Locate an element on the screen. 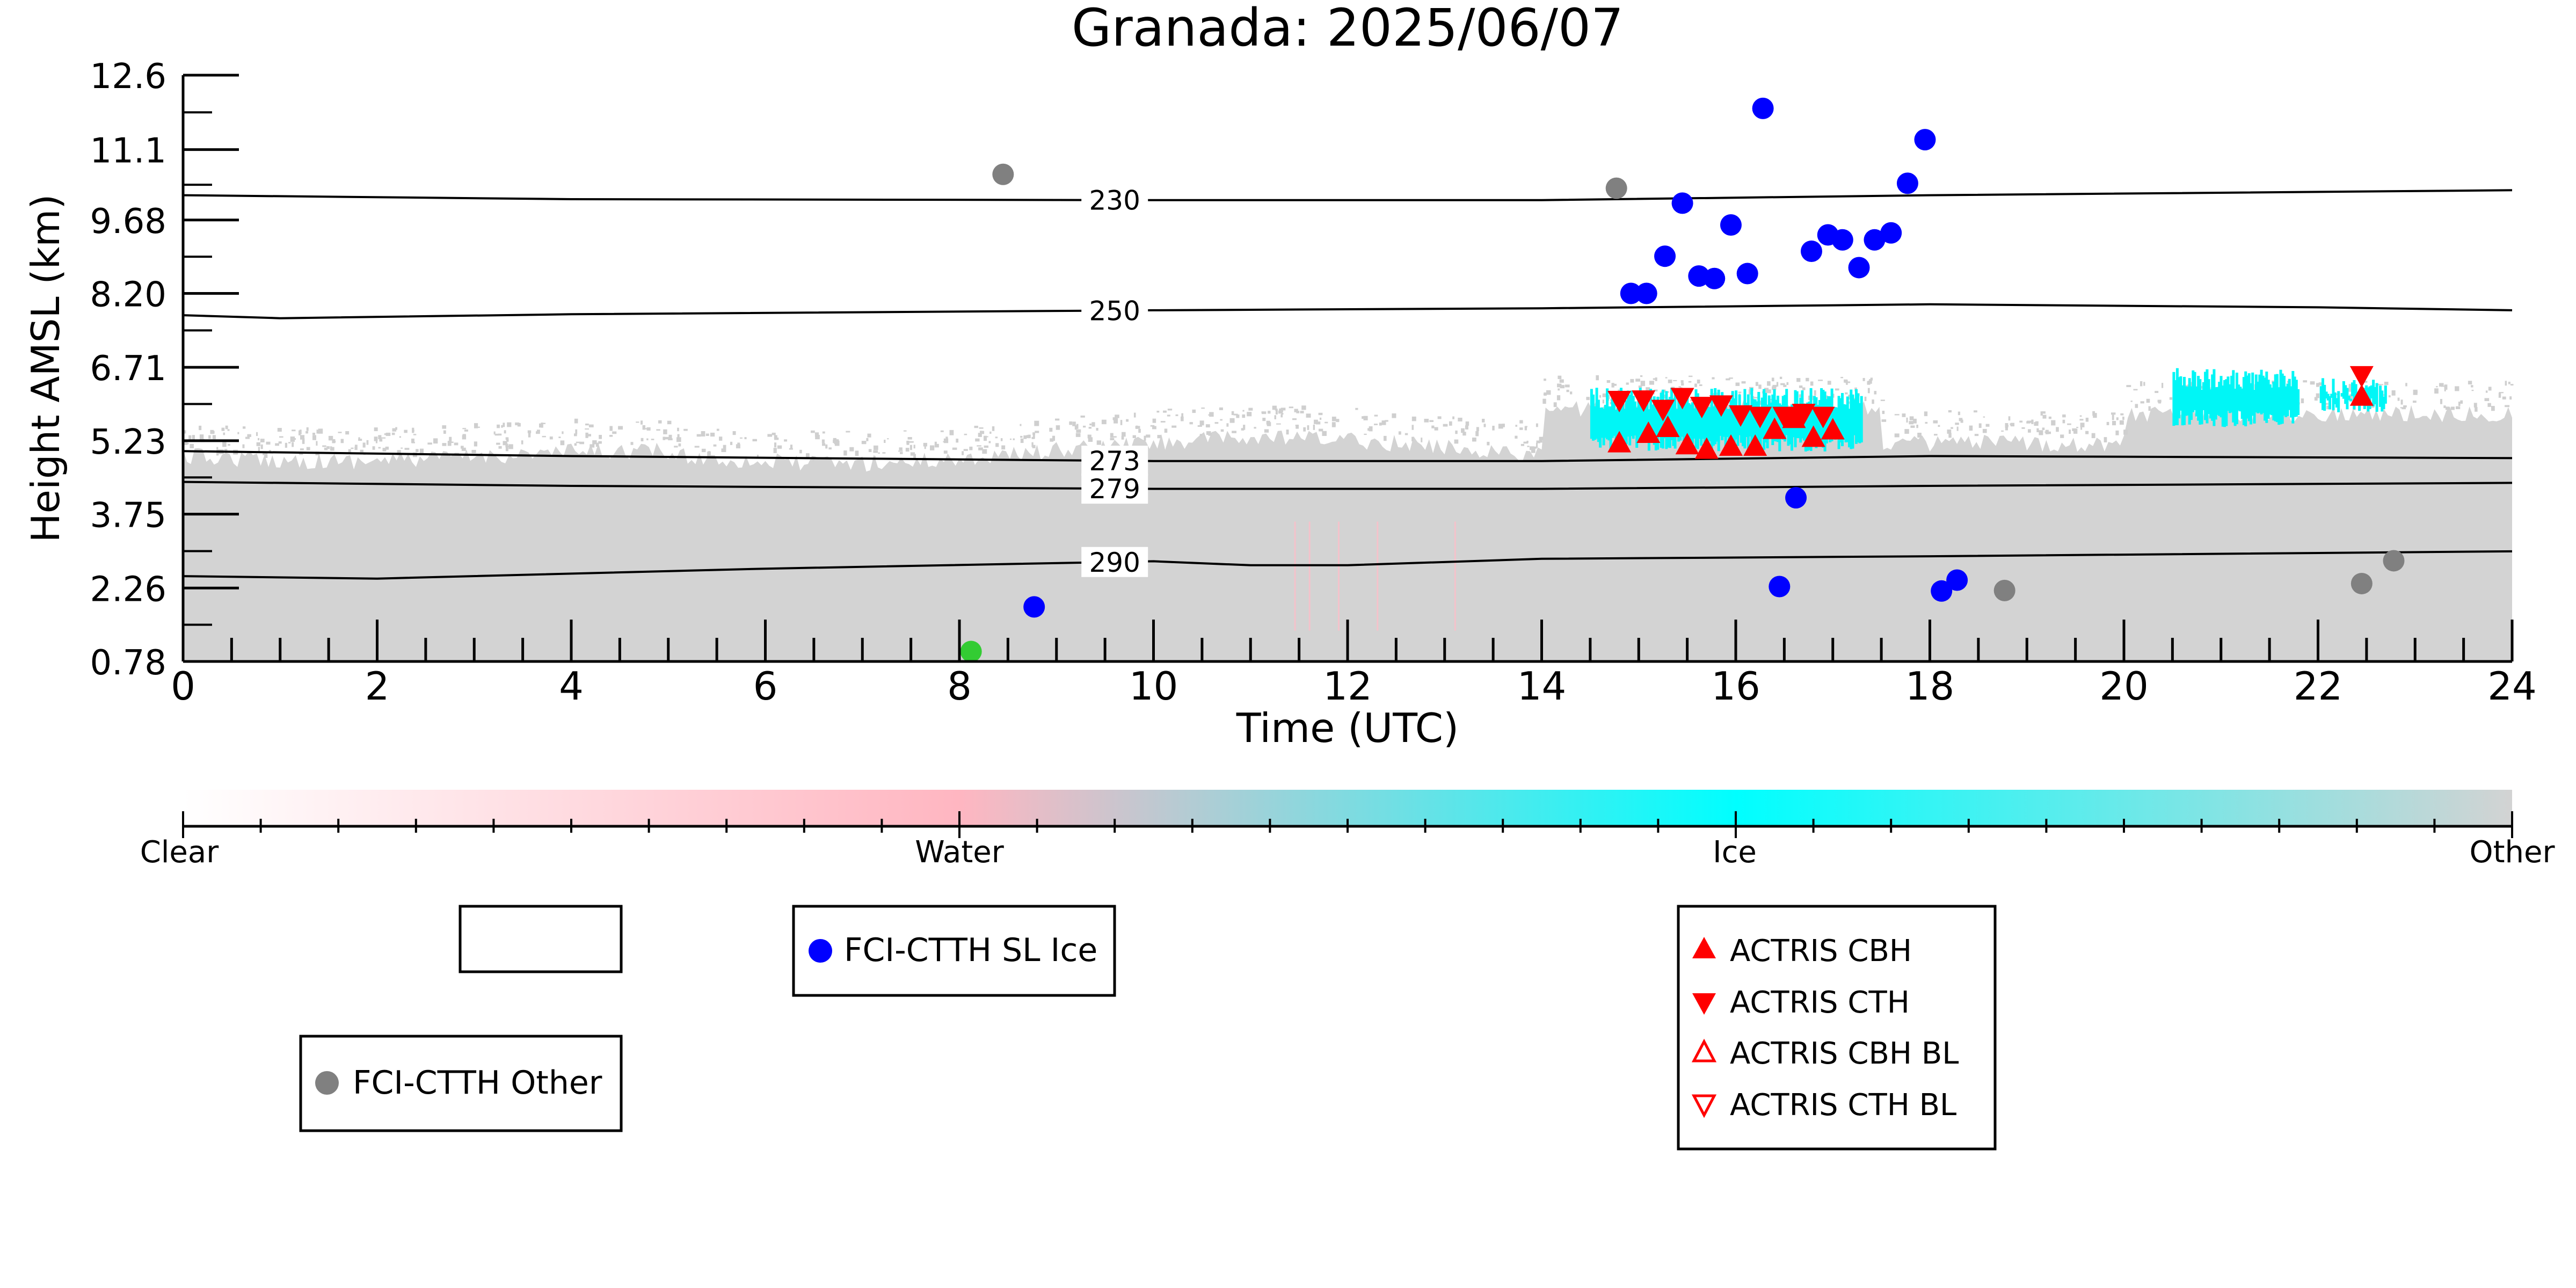 The width and height of the screenshot is (2576, 1288). y-tick-label: 3.75 is located at coordinates (128, 516).